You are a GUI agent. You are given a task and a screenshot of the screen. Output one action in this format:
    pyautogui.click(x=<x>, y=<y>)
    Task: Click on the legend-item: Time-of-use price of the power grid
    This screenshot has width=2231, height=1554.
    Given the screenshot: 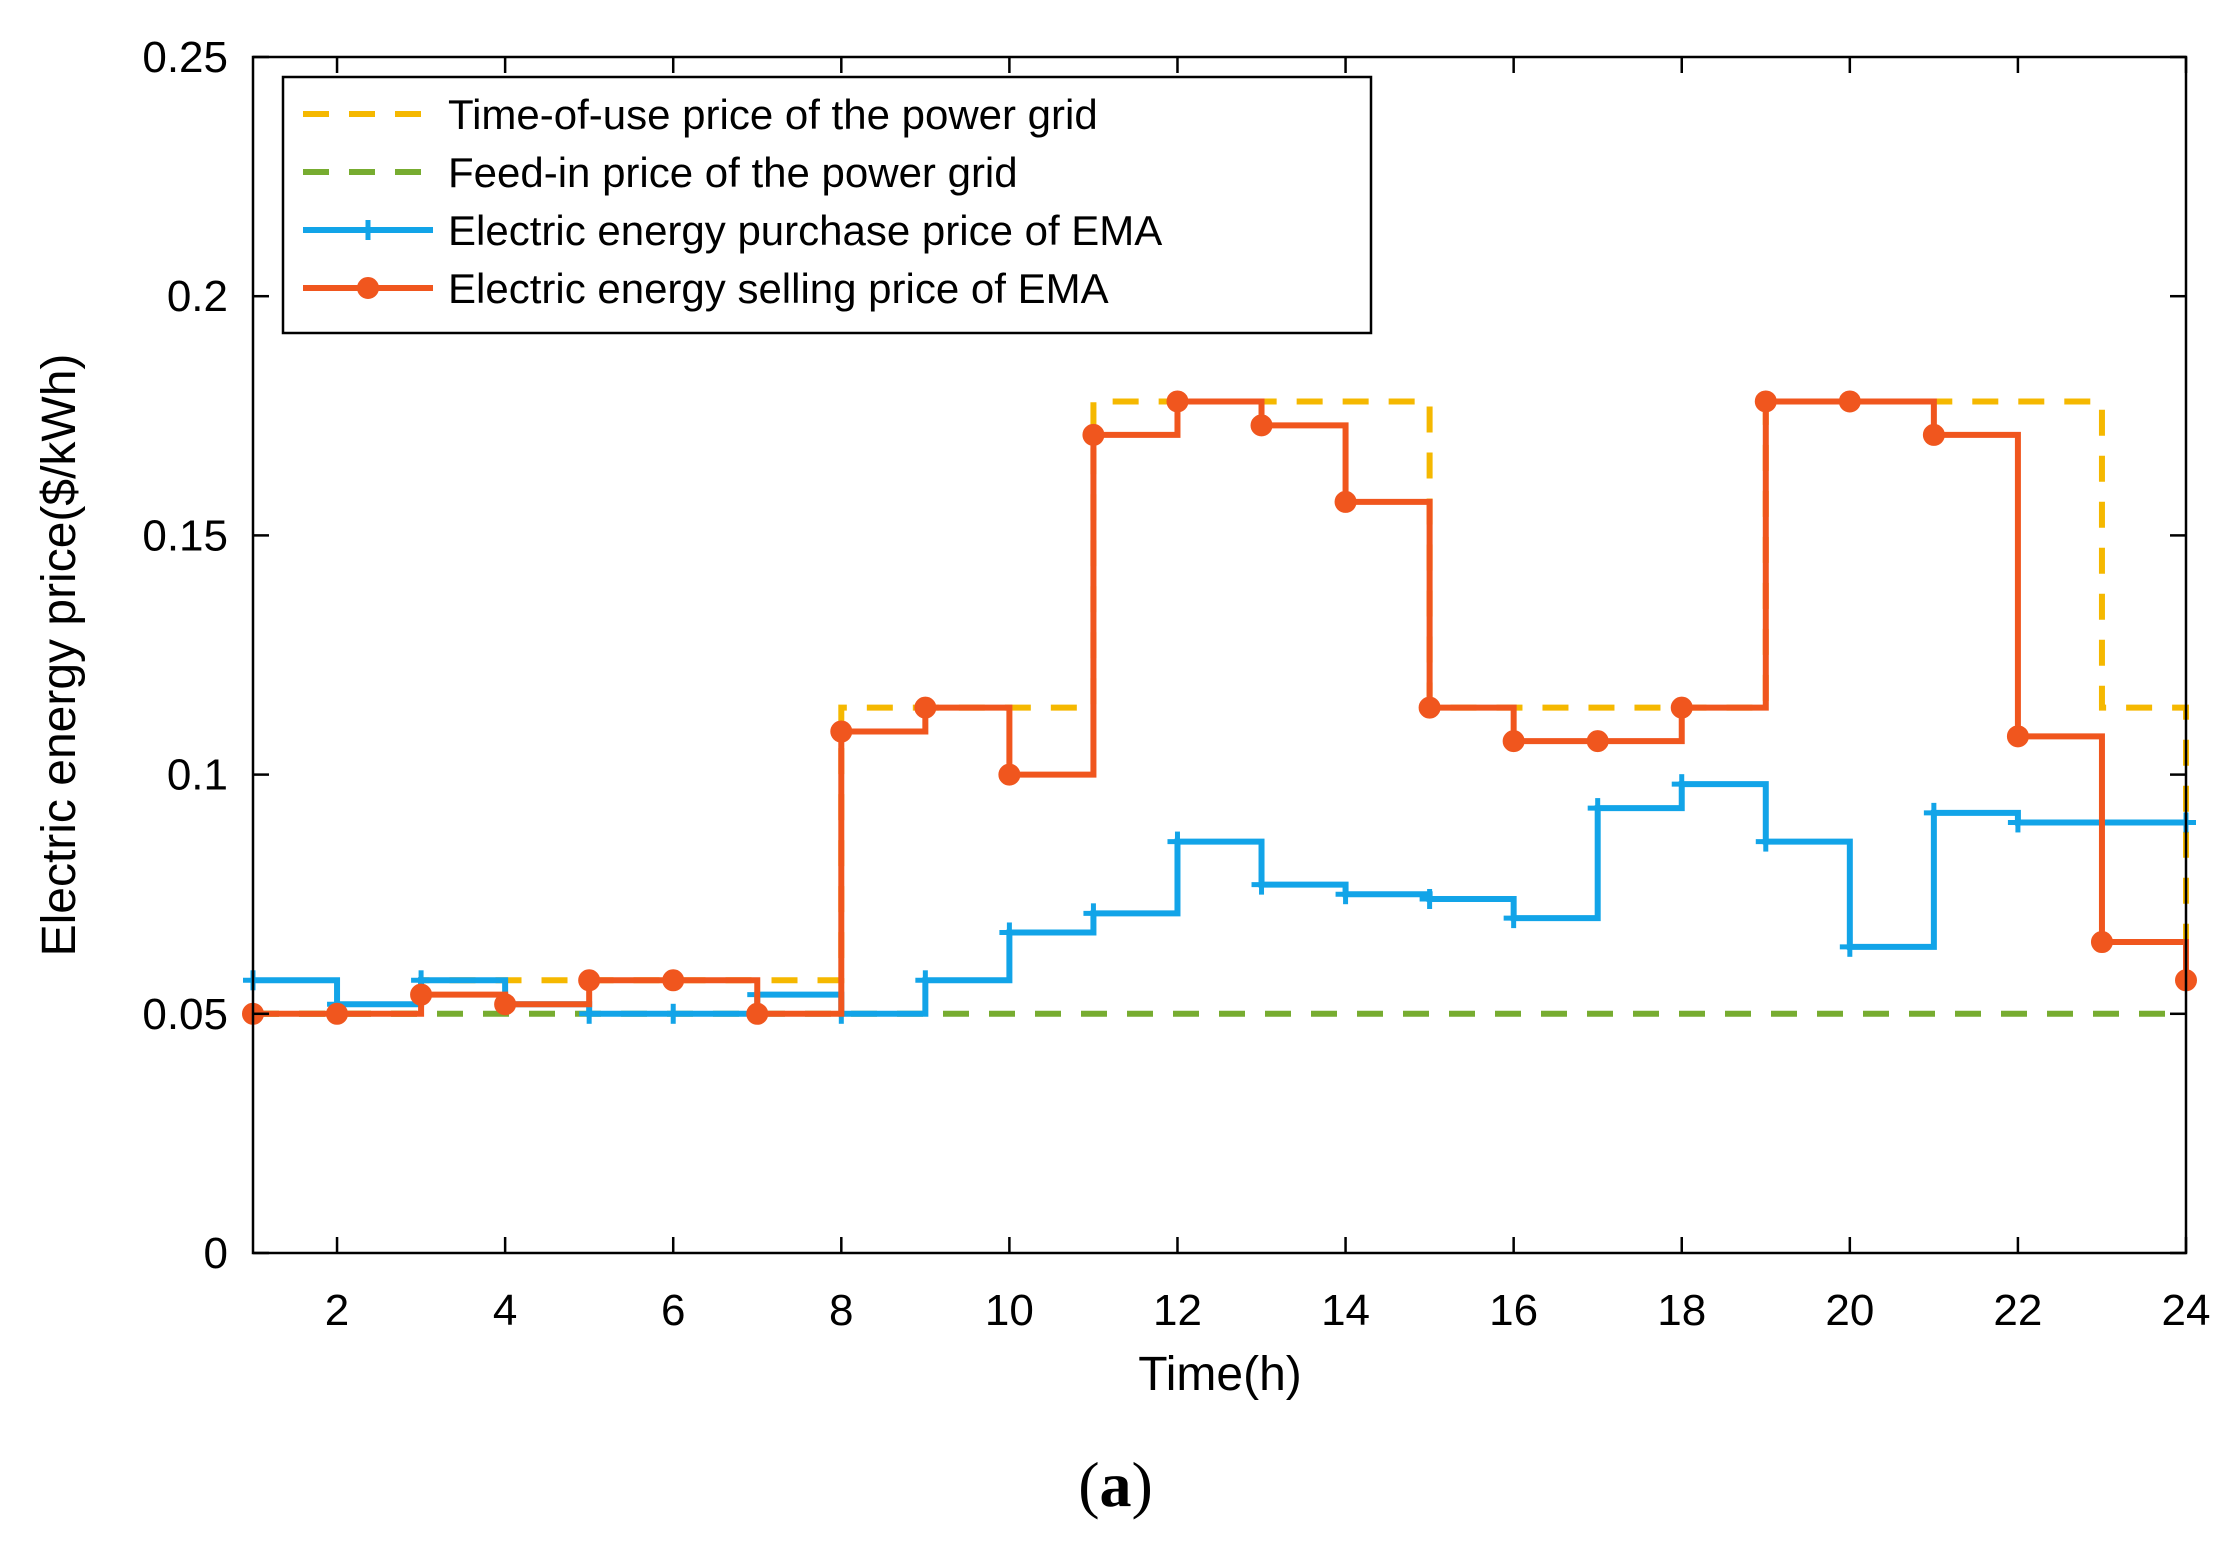 What is the action you would take?
    pyautogui.click(x=700, y=114)
    